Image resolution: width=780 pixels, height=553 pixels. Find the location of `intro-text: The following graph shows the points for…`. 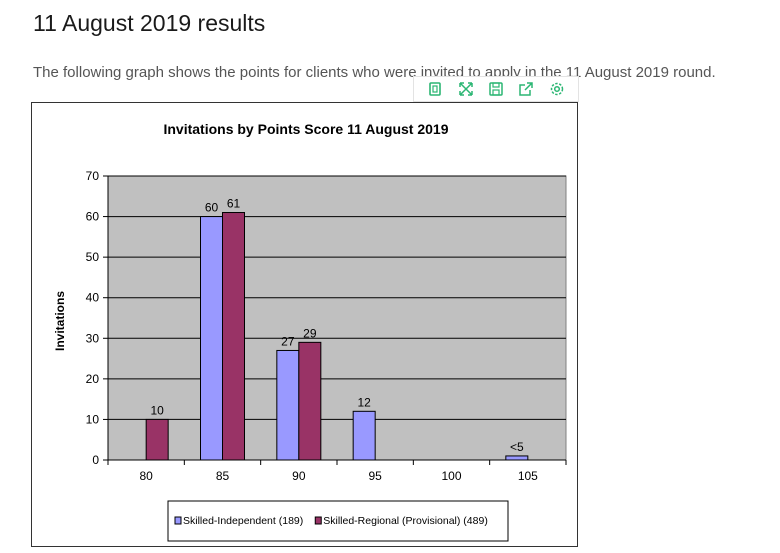

intro-text: The following graph shows the points for… is located at coordinates (374, 72).